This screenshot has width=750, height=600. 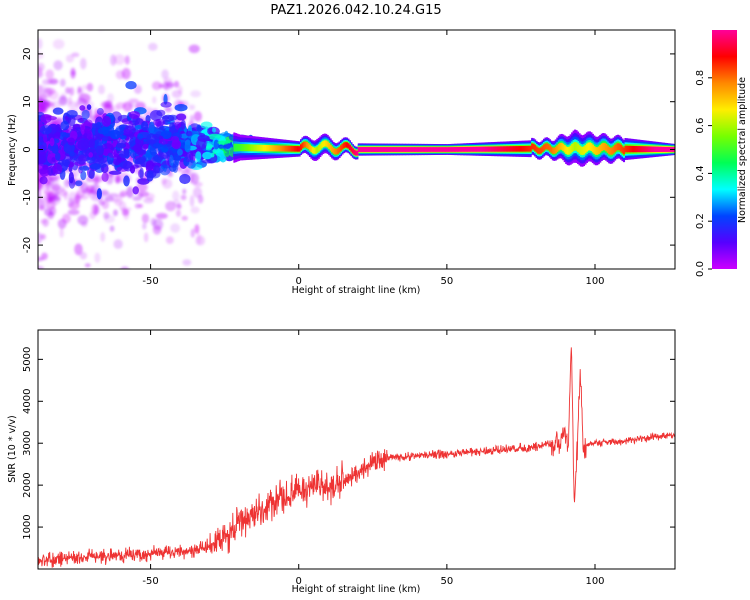 I want to click on x-tick-label: 0, so click(x=299, y=281).